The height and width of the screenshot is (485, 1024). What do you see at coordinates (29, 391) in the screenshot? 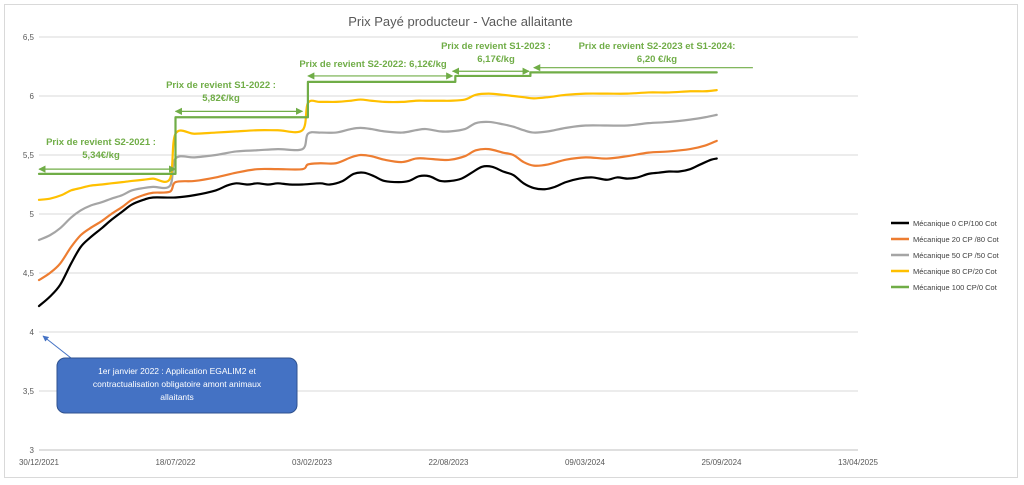
I see `y-tick-label: 3,5` at bounding box center [29, 391].